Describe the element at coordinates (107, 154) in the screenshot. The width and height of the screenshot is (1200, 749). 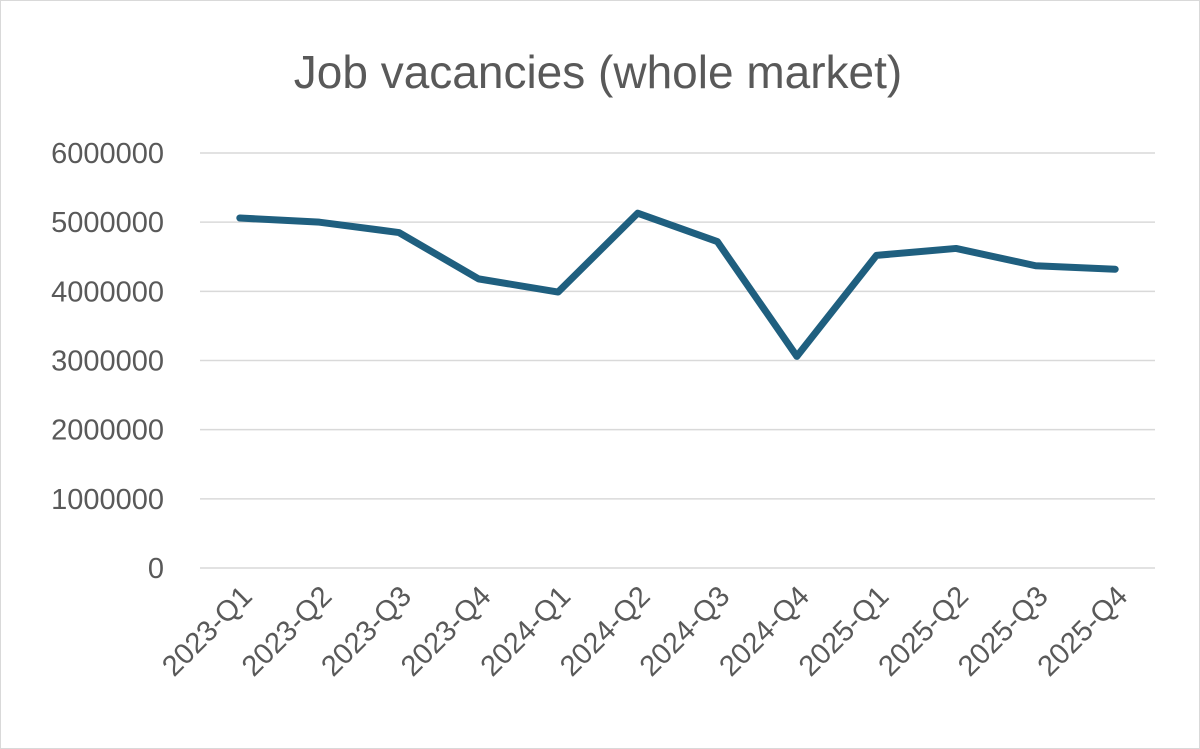
I see `y-tick-label: 6000000` at that location.